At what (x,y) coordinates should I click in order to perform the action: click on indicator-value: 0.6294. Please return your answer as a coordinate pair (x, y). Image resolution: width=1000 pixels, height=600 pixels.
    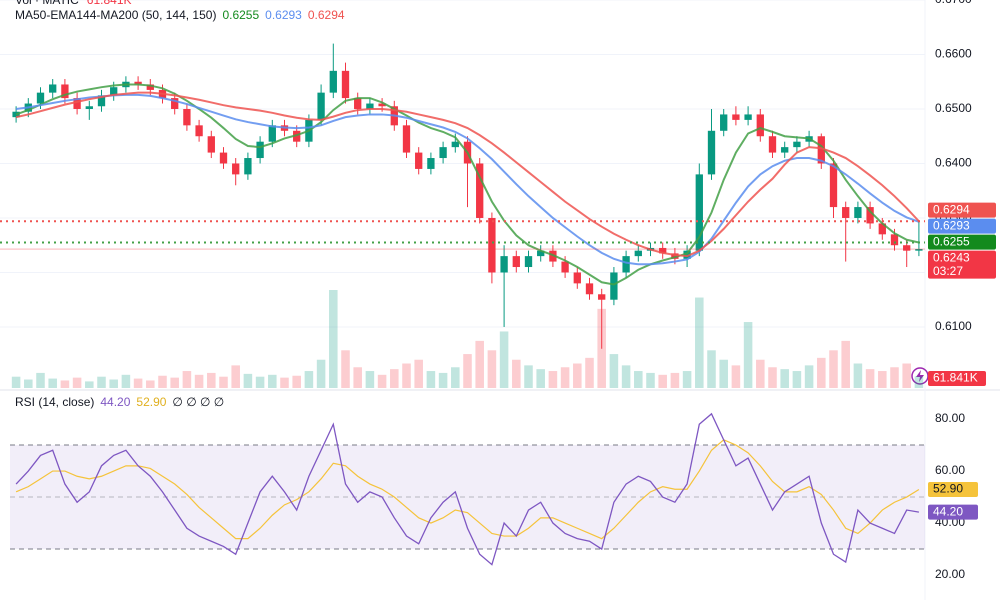
    Looking at the image, I should click on (326, 15).